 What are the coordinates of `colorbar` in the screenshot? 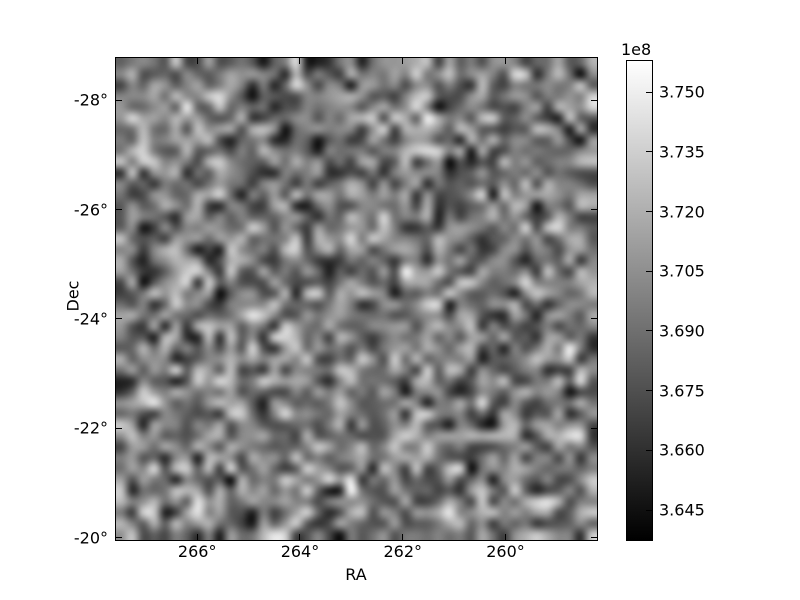 It's located at (639, 300).